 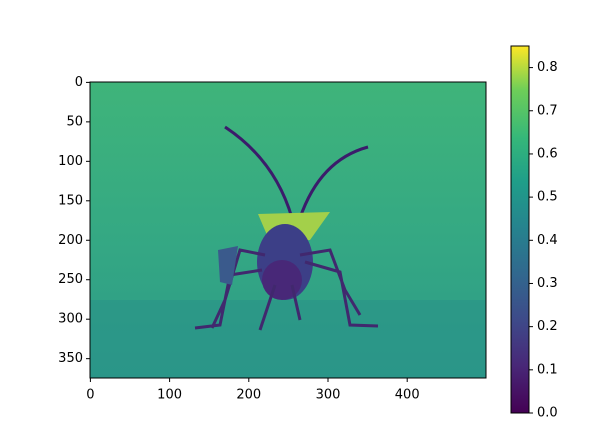 What do you see at coordinates (70, 200) in the screenshot?
I see `y-tick-label: 150` at bounding box center [70, 200].